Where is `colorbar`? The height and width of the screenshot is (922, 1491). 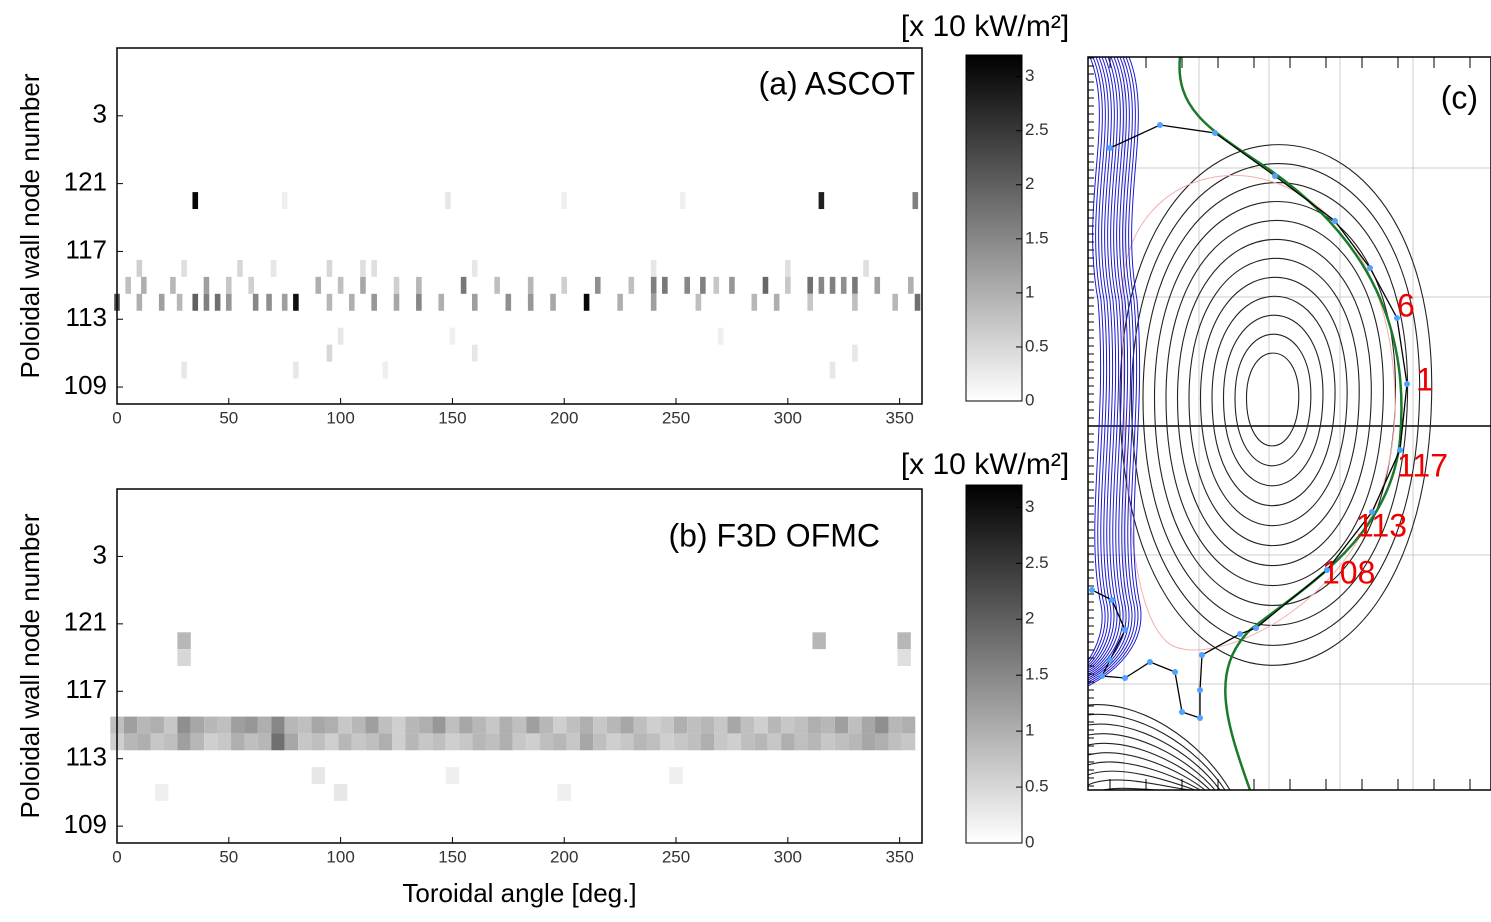
colorbar is located at coordinates (994, 664).